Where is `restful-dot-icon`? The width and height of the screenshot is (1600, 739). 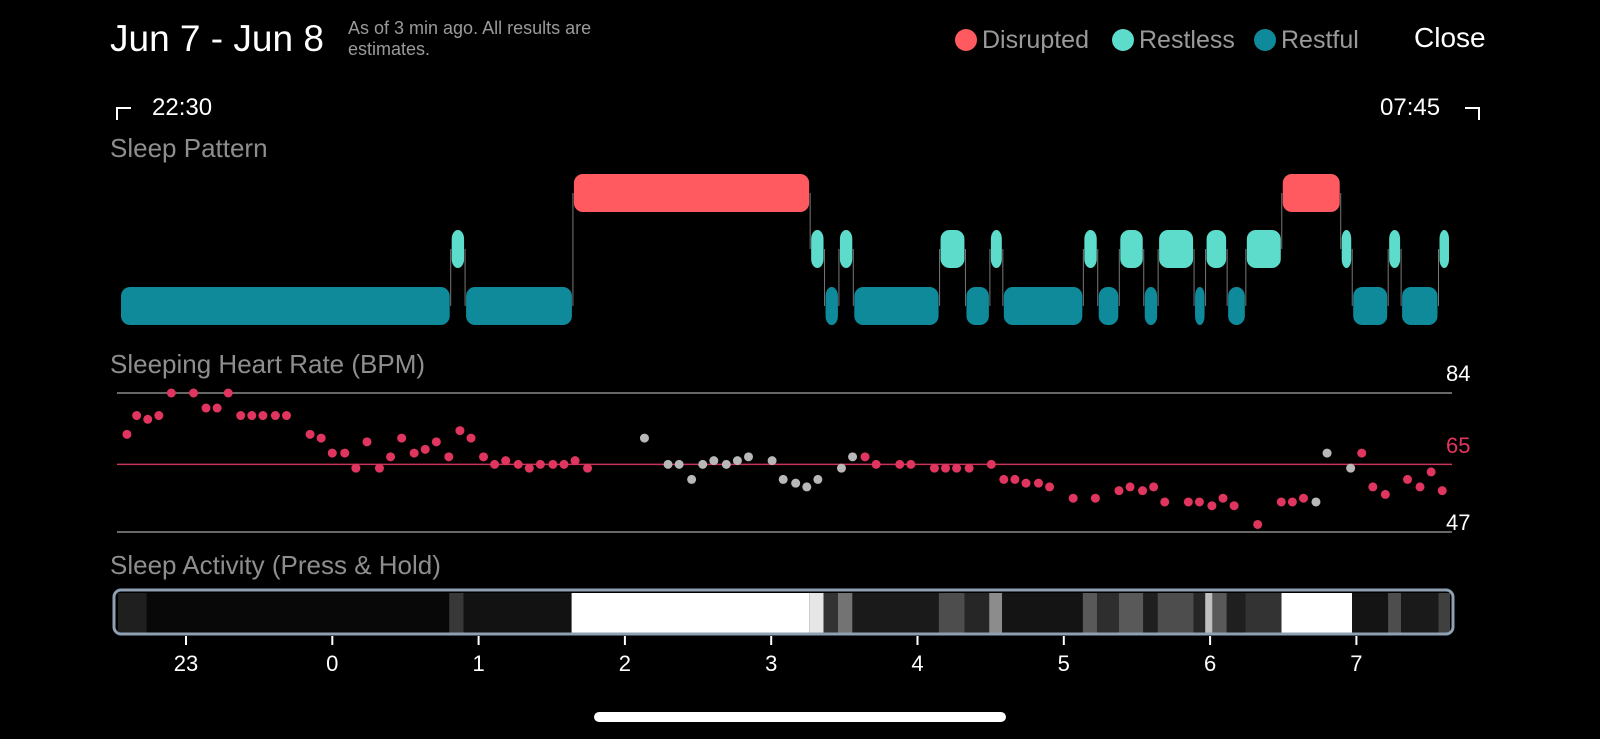
restful-dot-icon is located at coordinates (1265, 40).